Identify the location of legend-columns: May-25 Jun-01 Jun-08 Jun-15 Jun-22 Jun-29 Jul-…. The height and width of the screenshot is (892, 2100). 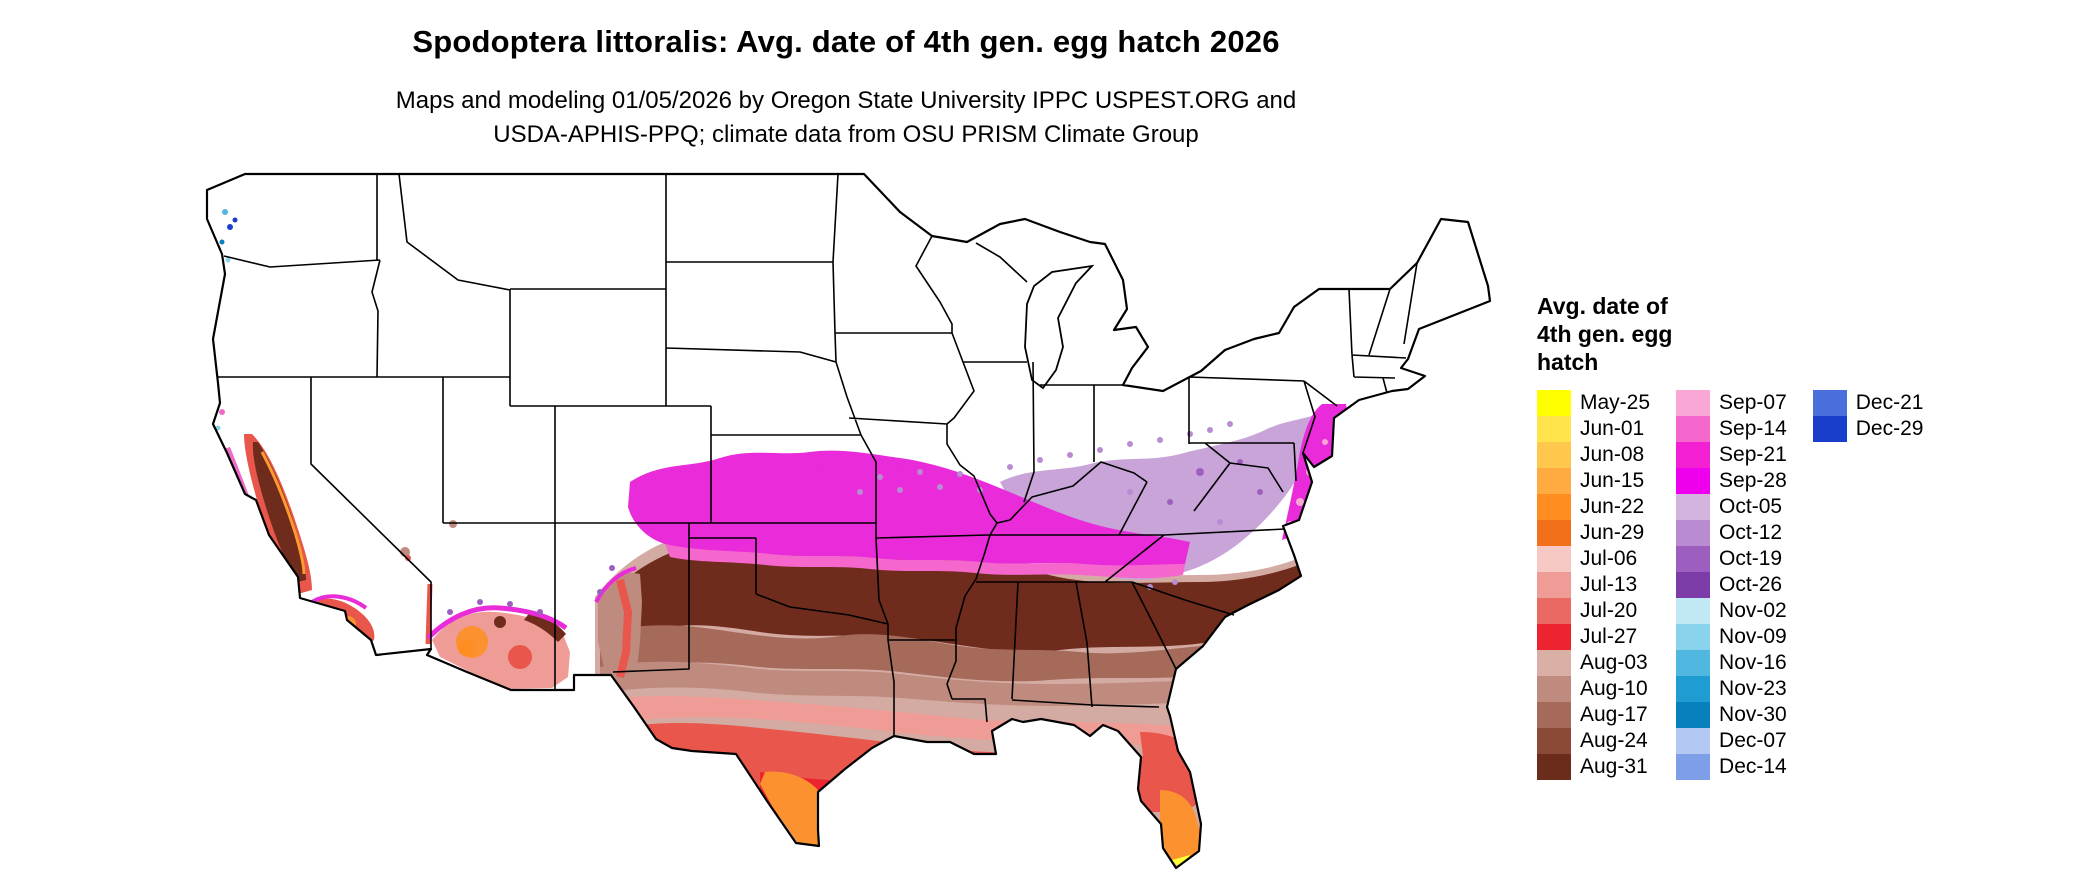
(1730, 585).